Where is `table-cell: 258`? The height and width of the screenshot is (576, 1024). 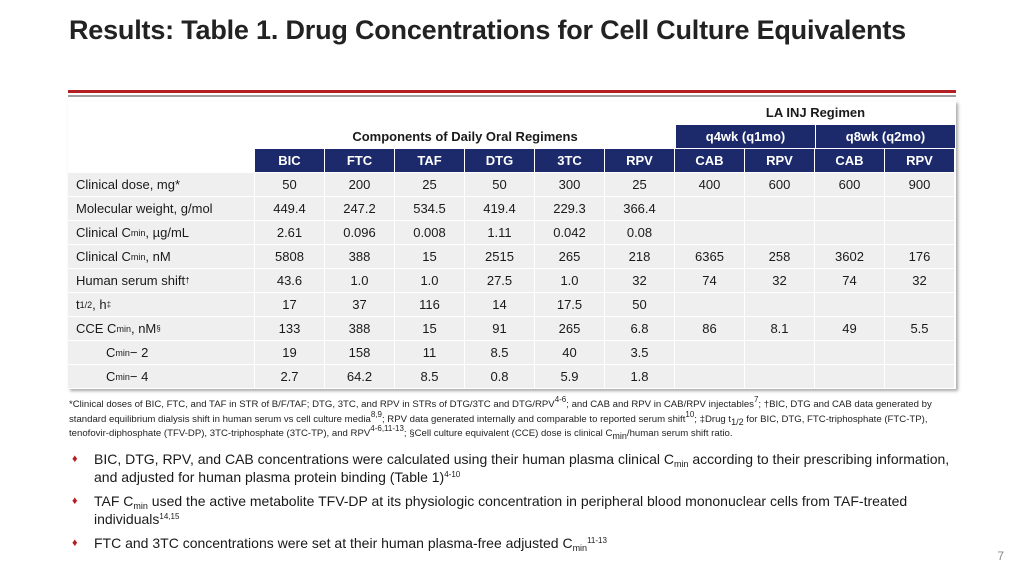 table-cell: 258 is located at coordinates (780, 257).